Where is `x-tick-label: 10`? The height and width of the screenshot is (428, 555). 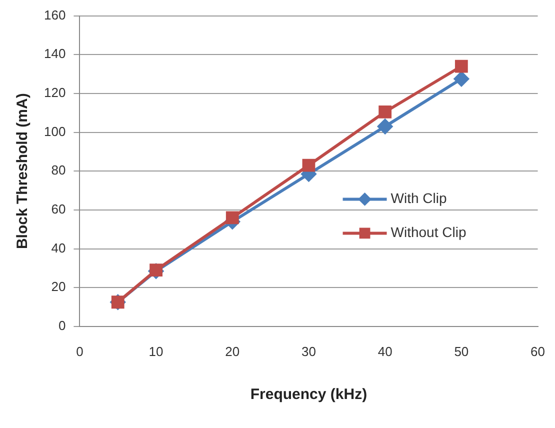 x-tick-label: 10 is located at coordinates (156, 351).